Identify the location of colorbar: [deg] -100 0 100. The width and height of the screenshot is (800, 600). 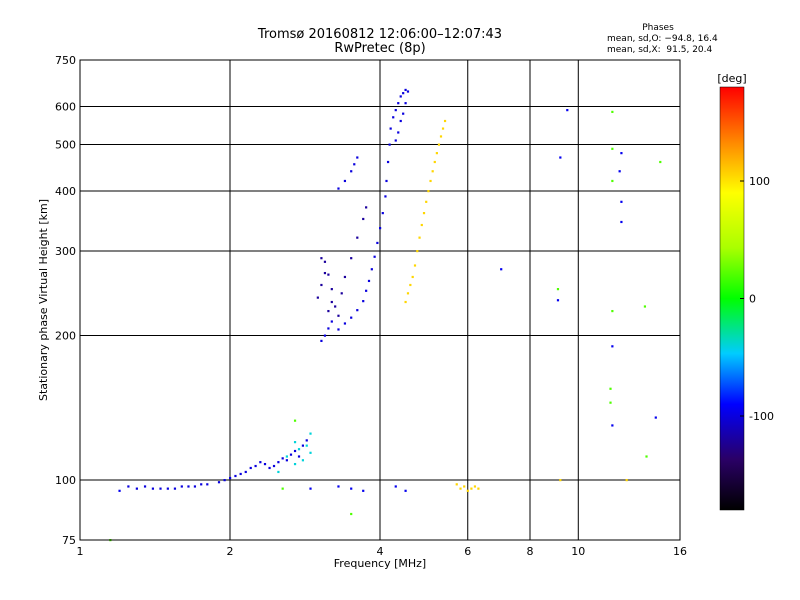
(745, 291).